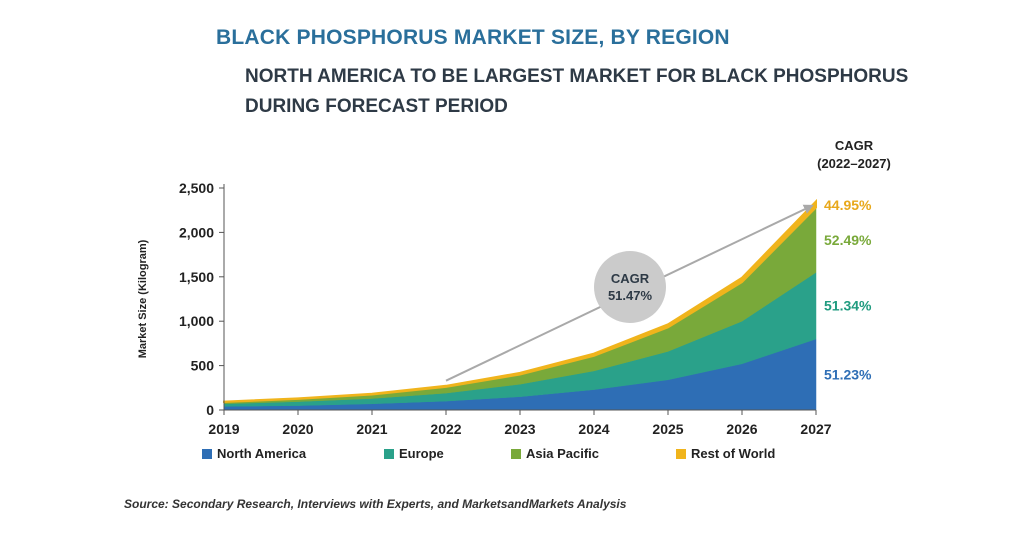 This screenshot has width=1024, height=536. What do you see at coordinates (854, 163) in the screenshot?
I see `cagr-period: (2022–2027)` at bounding box center [854, 163].